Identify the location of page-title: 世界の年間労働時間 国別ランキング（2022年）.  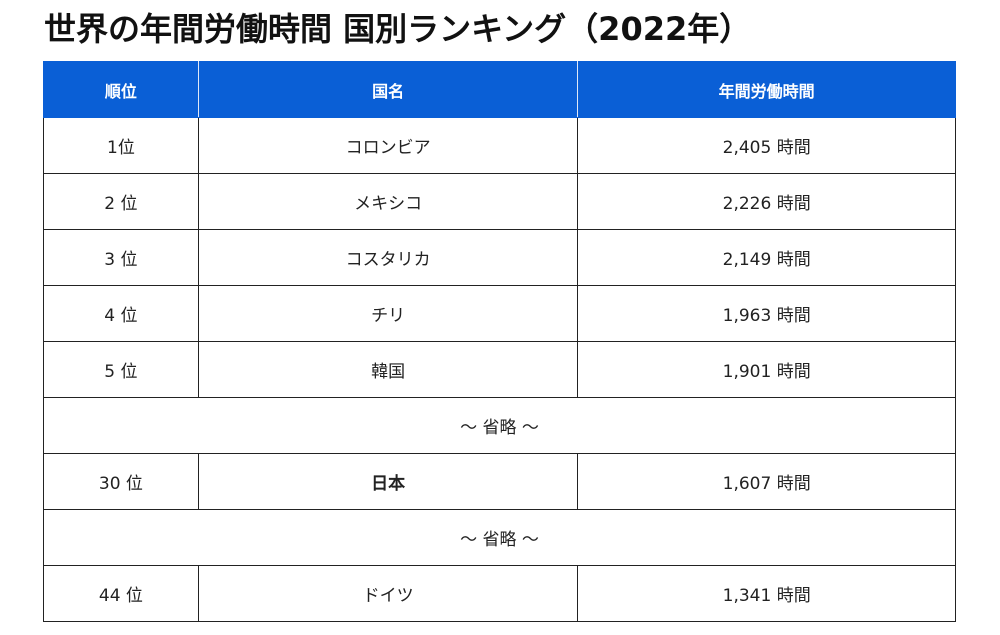
(398, 29).